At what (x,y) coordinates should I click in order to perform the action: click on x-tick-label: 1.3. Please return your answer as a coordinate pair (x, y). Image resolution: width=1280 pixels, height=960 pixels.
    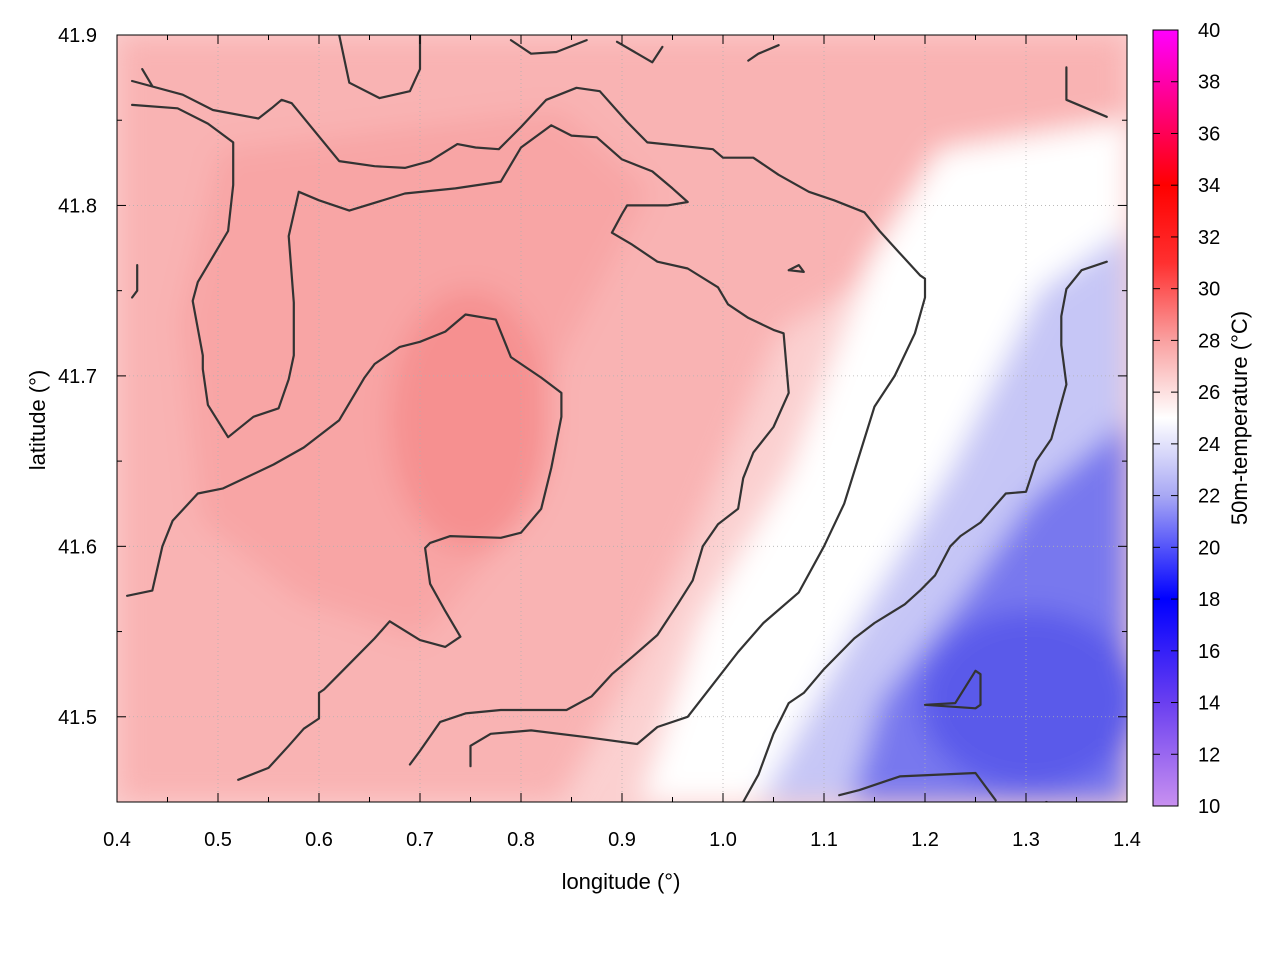
    Looking at the image, I should click on (1026, 840).